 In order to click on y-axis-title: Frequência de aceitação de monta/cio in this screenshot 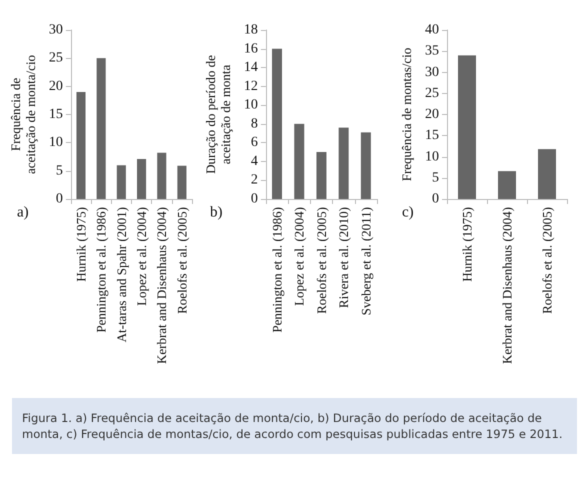, I will do `click(23, 114)`.